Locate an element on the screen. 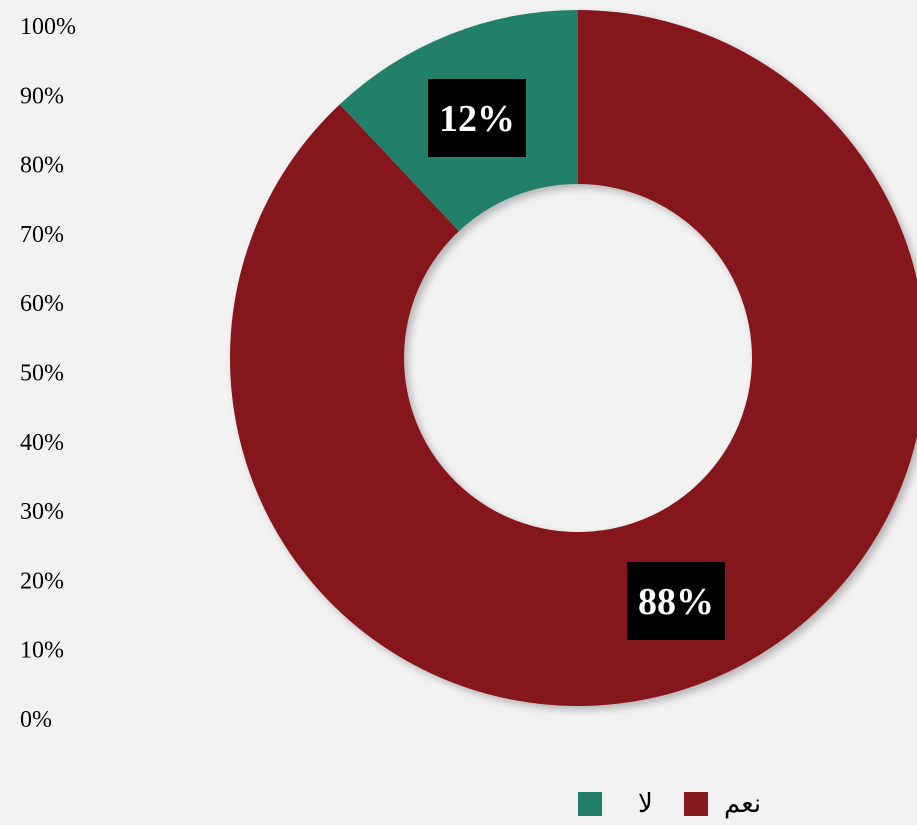 Image resolution: width=917 pixels, height=825 pixels. legend: لا نعم is located at coordinates (678, 804).